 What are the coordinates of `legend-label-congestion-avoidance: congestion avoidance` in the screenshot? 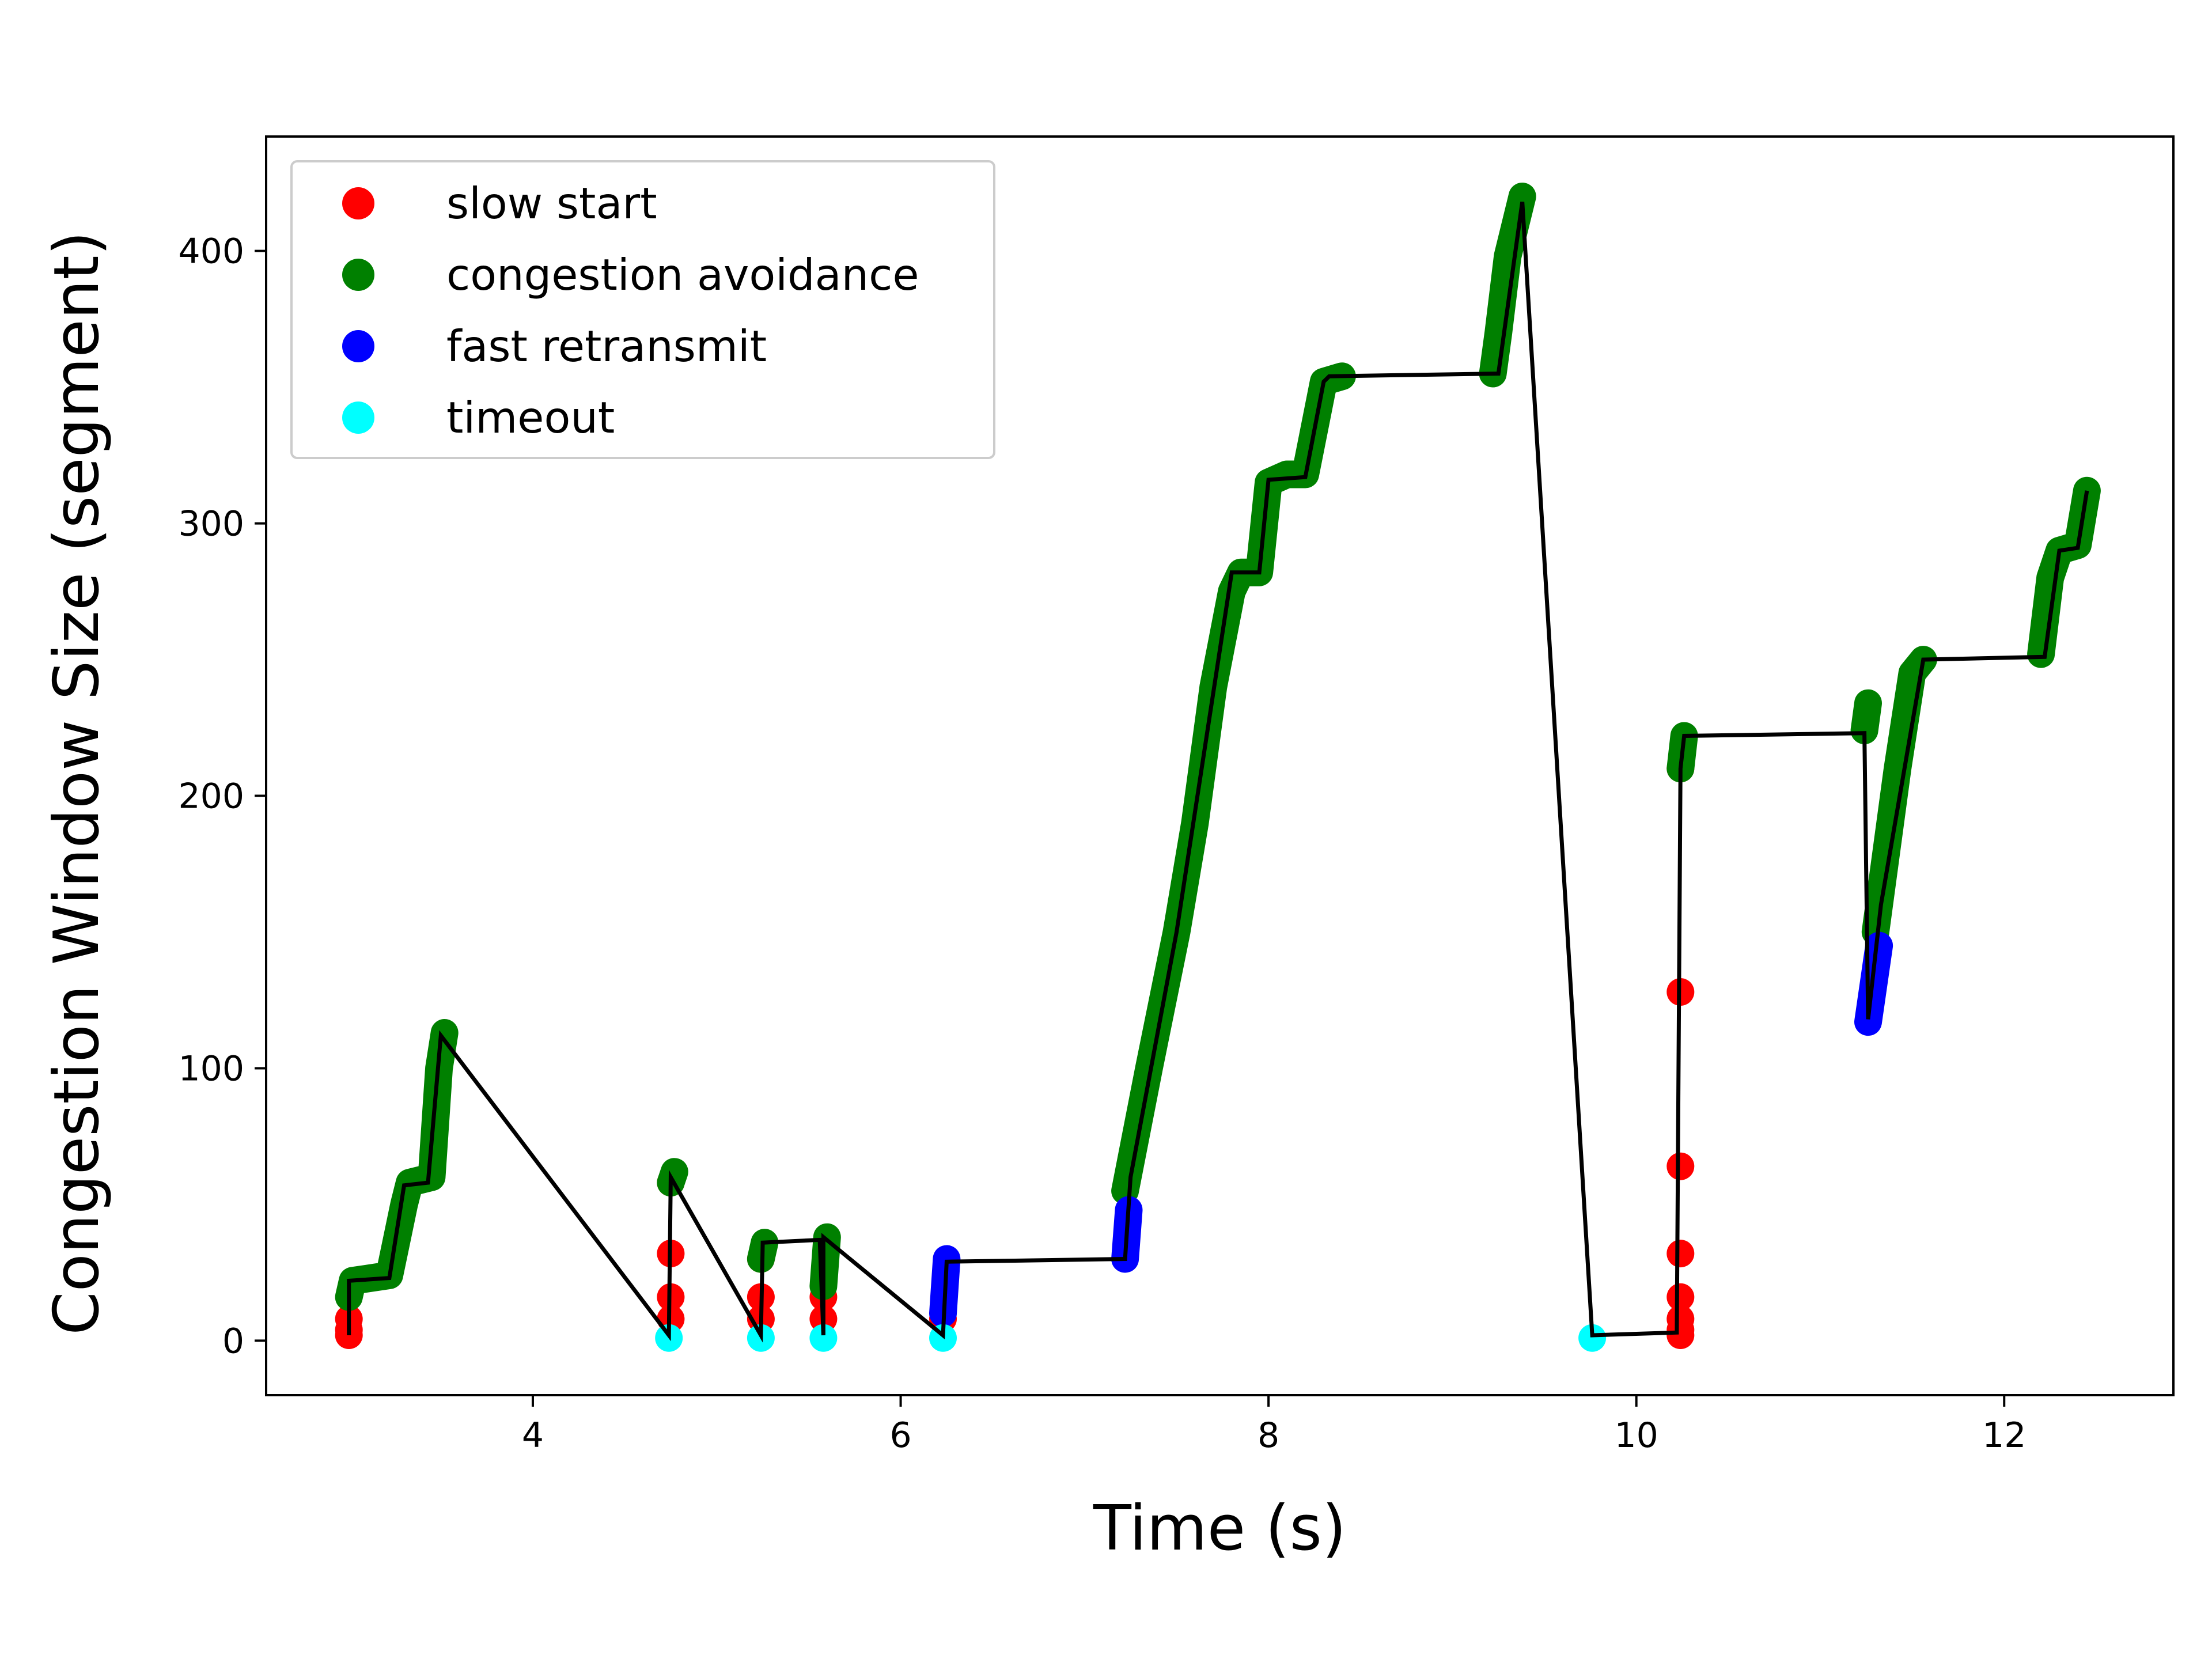 It's located at (682, 274).